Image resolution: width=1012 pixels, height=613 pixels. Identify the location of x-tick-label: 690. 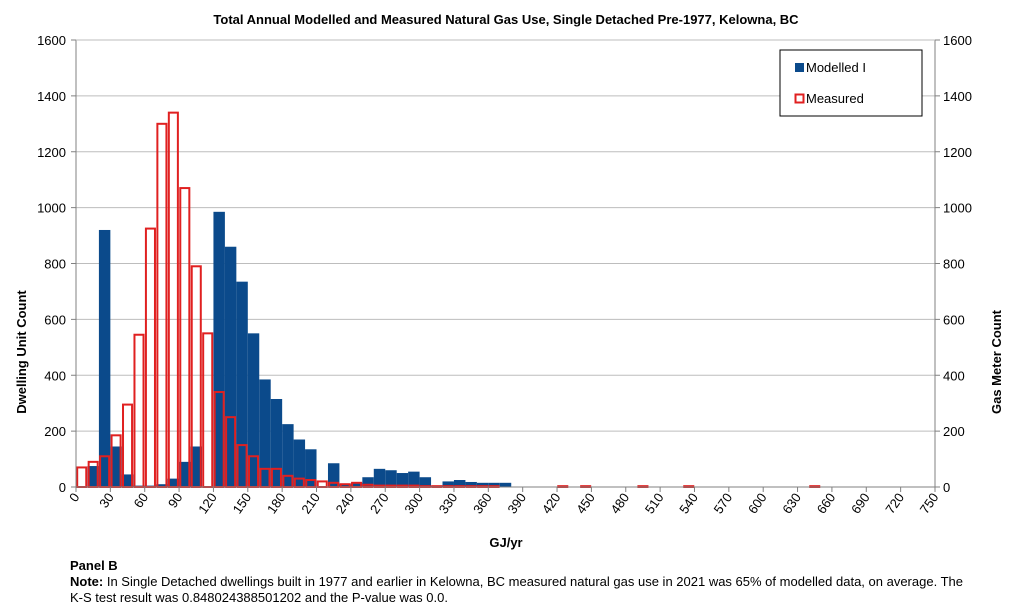
(860, 503).